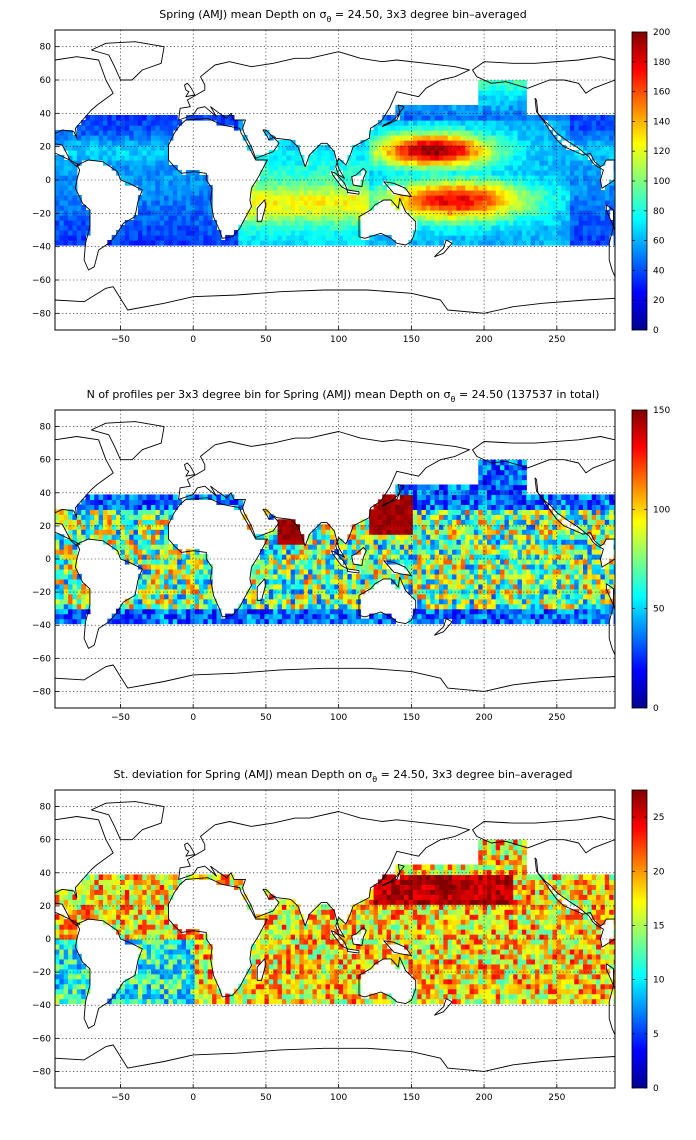  What do you see at coordinates (46, 148) in the screenshot?
I see `y-tick-label: 20` at bounding box center [46, 148].